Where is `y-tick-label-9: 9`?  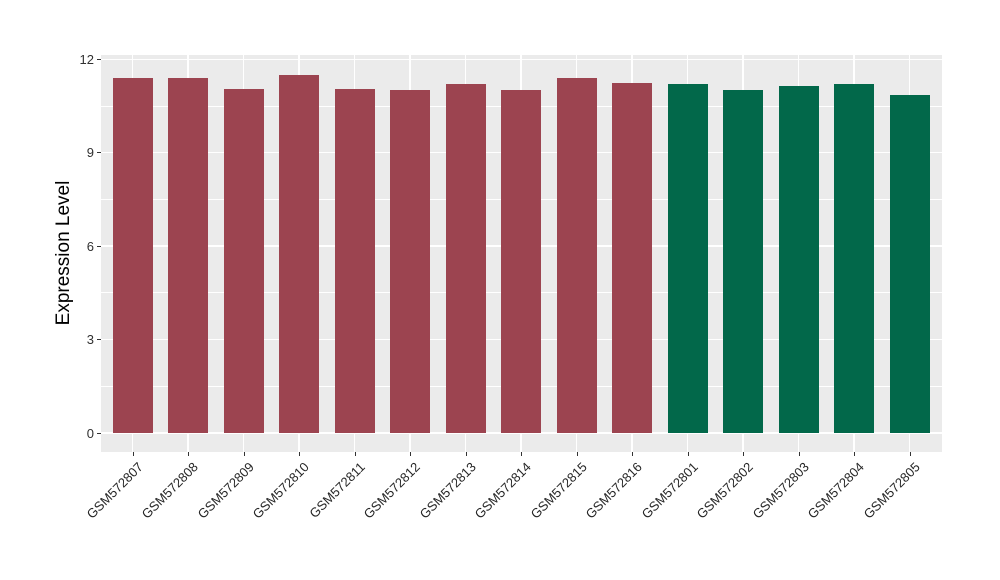
y-tick-label-9: 9 is located at coordinates (90, 153).